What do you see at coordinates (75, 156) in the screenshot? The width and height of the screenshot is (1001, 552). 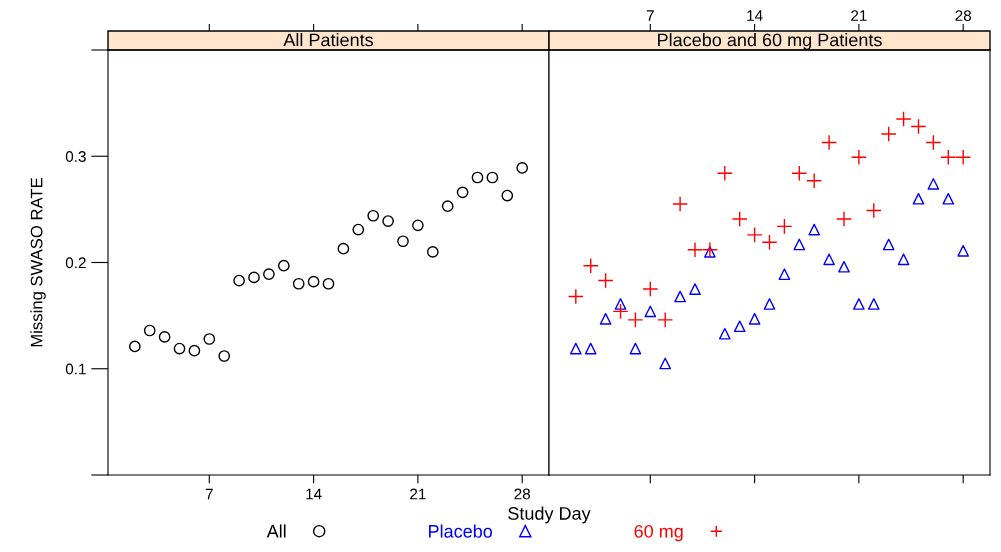 I see `y-tick-label: 0.3` at bounding box center [75, 156].